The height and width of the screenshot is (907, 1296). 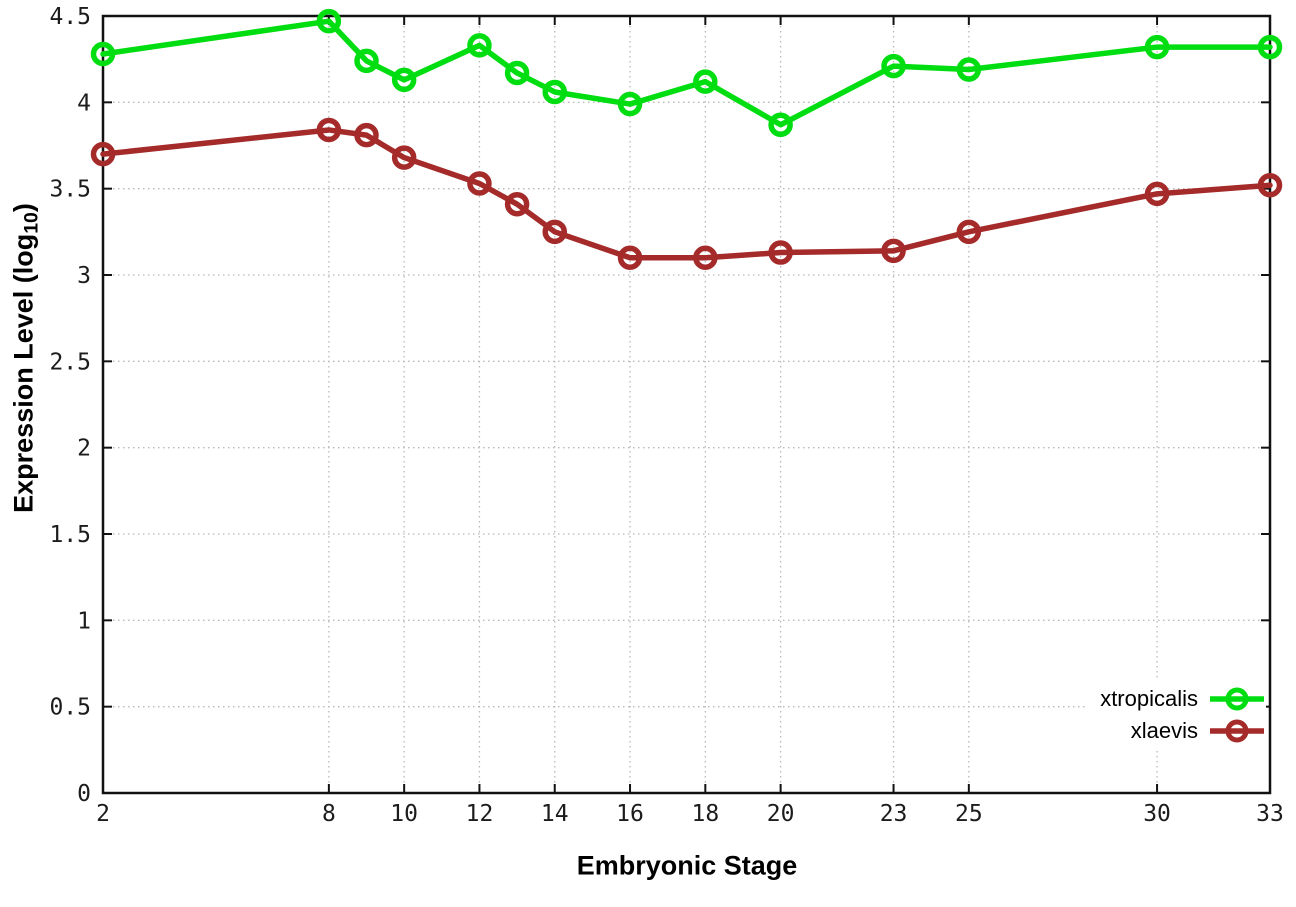 What do you see at coordinates (1149, 698) in the screenshot?
I see `legend-label-xtropicalis: xtropicalis` at bounding box center [1149, 698].